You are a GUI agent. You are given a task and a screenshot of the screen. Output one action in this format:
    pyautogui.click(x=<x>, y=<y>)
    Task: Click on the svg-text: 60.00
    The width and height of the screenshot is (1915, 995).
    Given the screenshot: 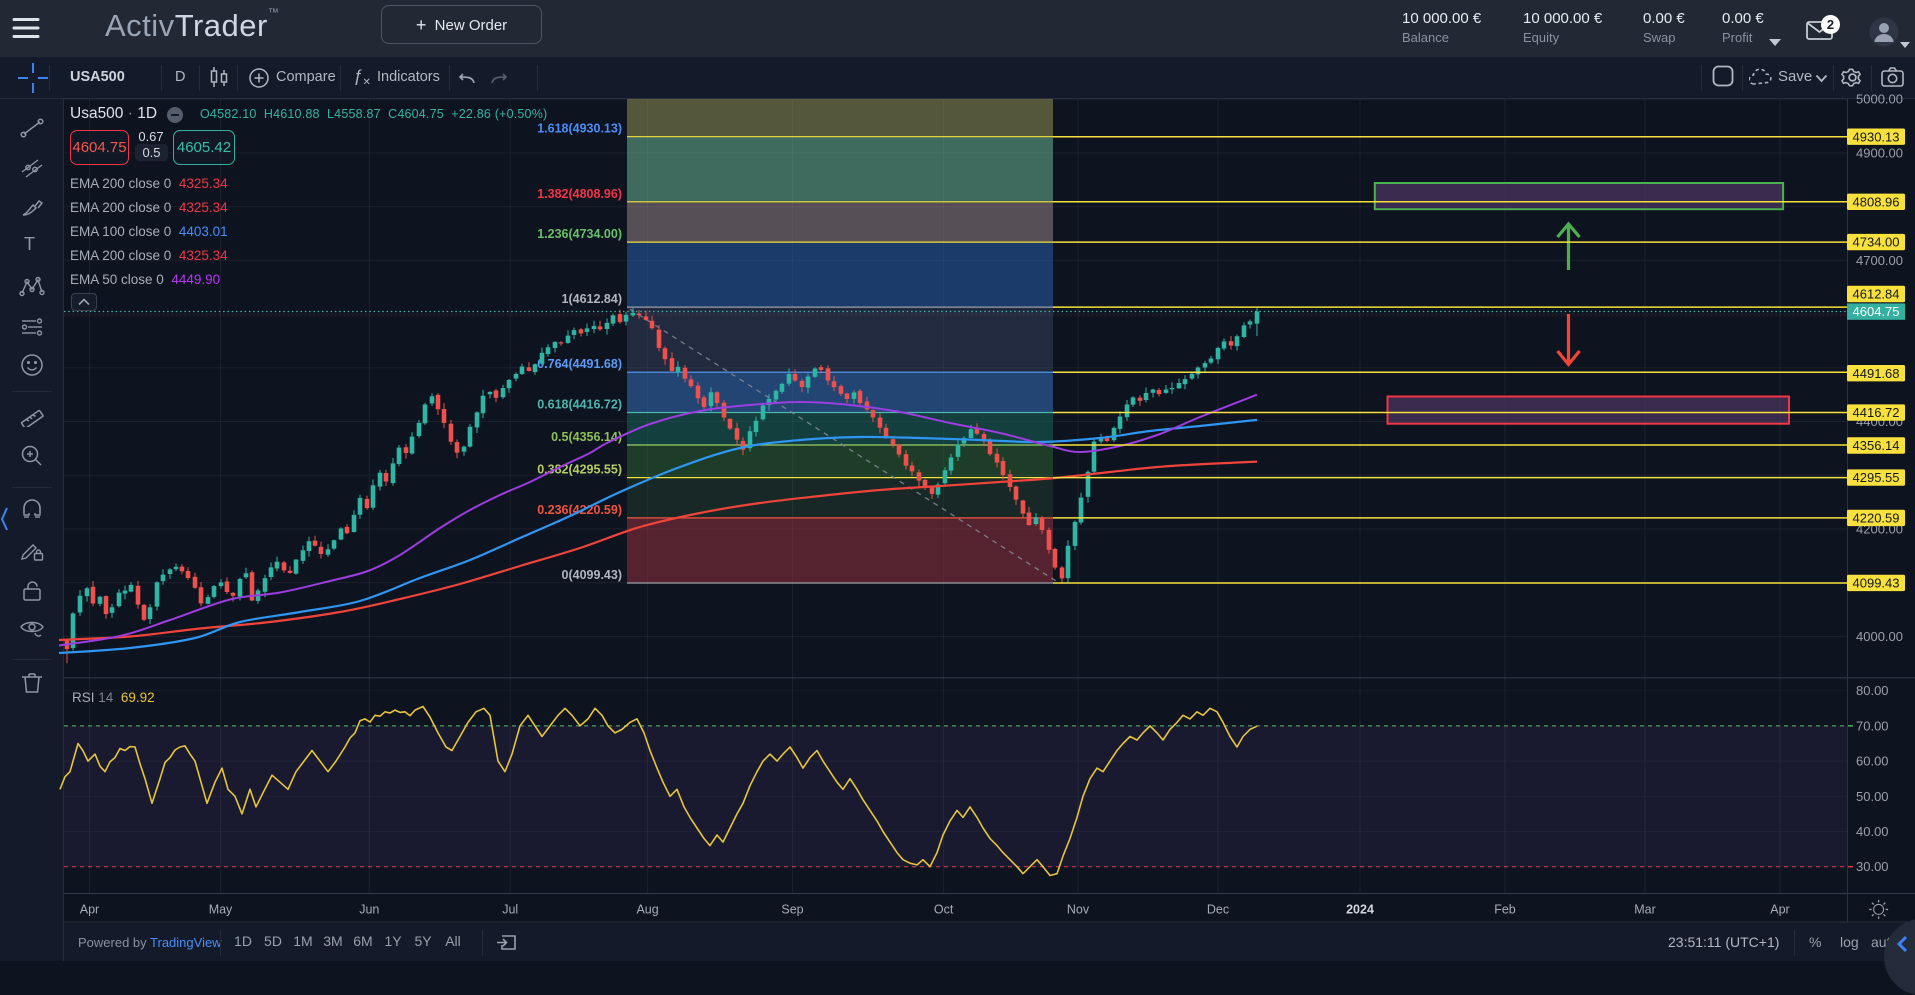 What is the action you would take?
    pyautogui.click(x=1872, y=761)
    